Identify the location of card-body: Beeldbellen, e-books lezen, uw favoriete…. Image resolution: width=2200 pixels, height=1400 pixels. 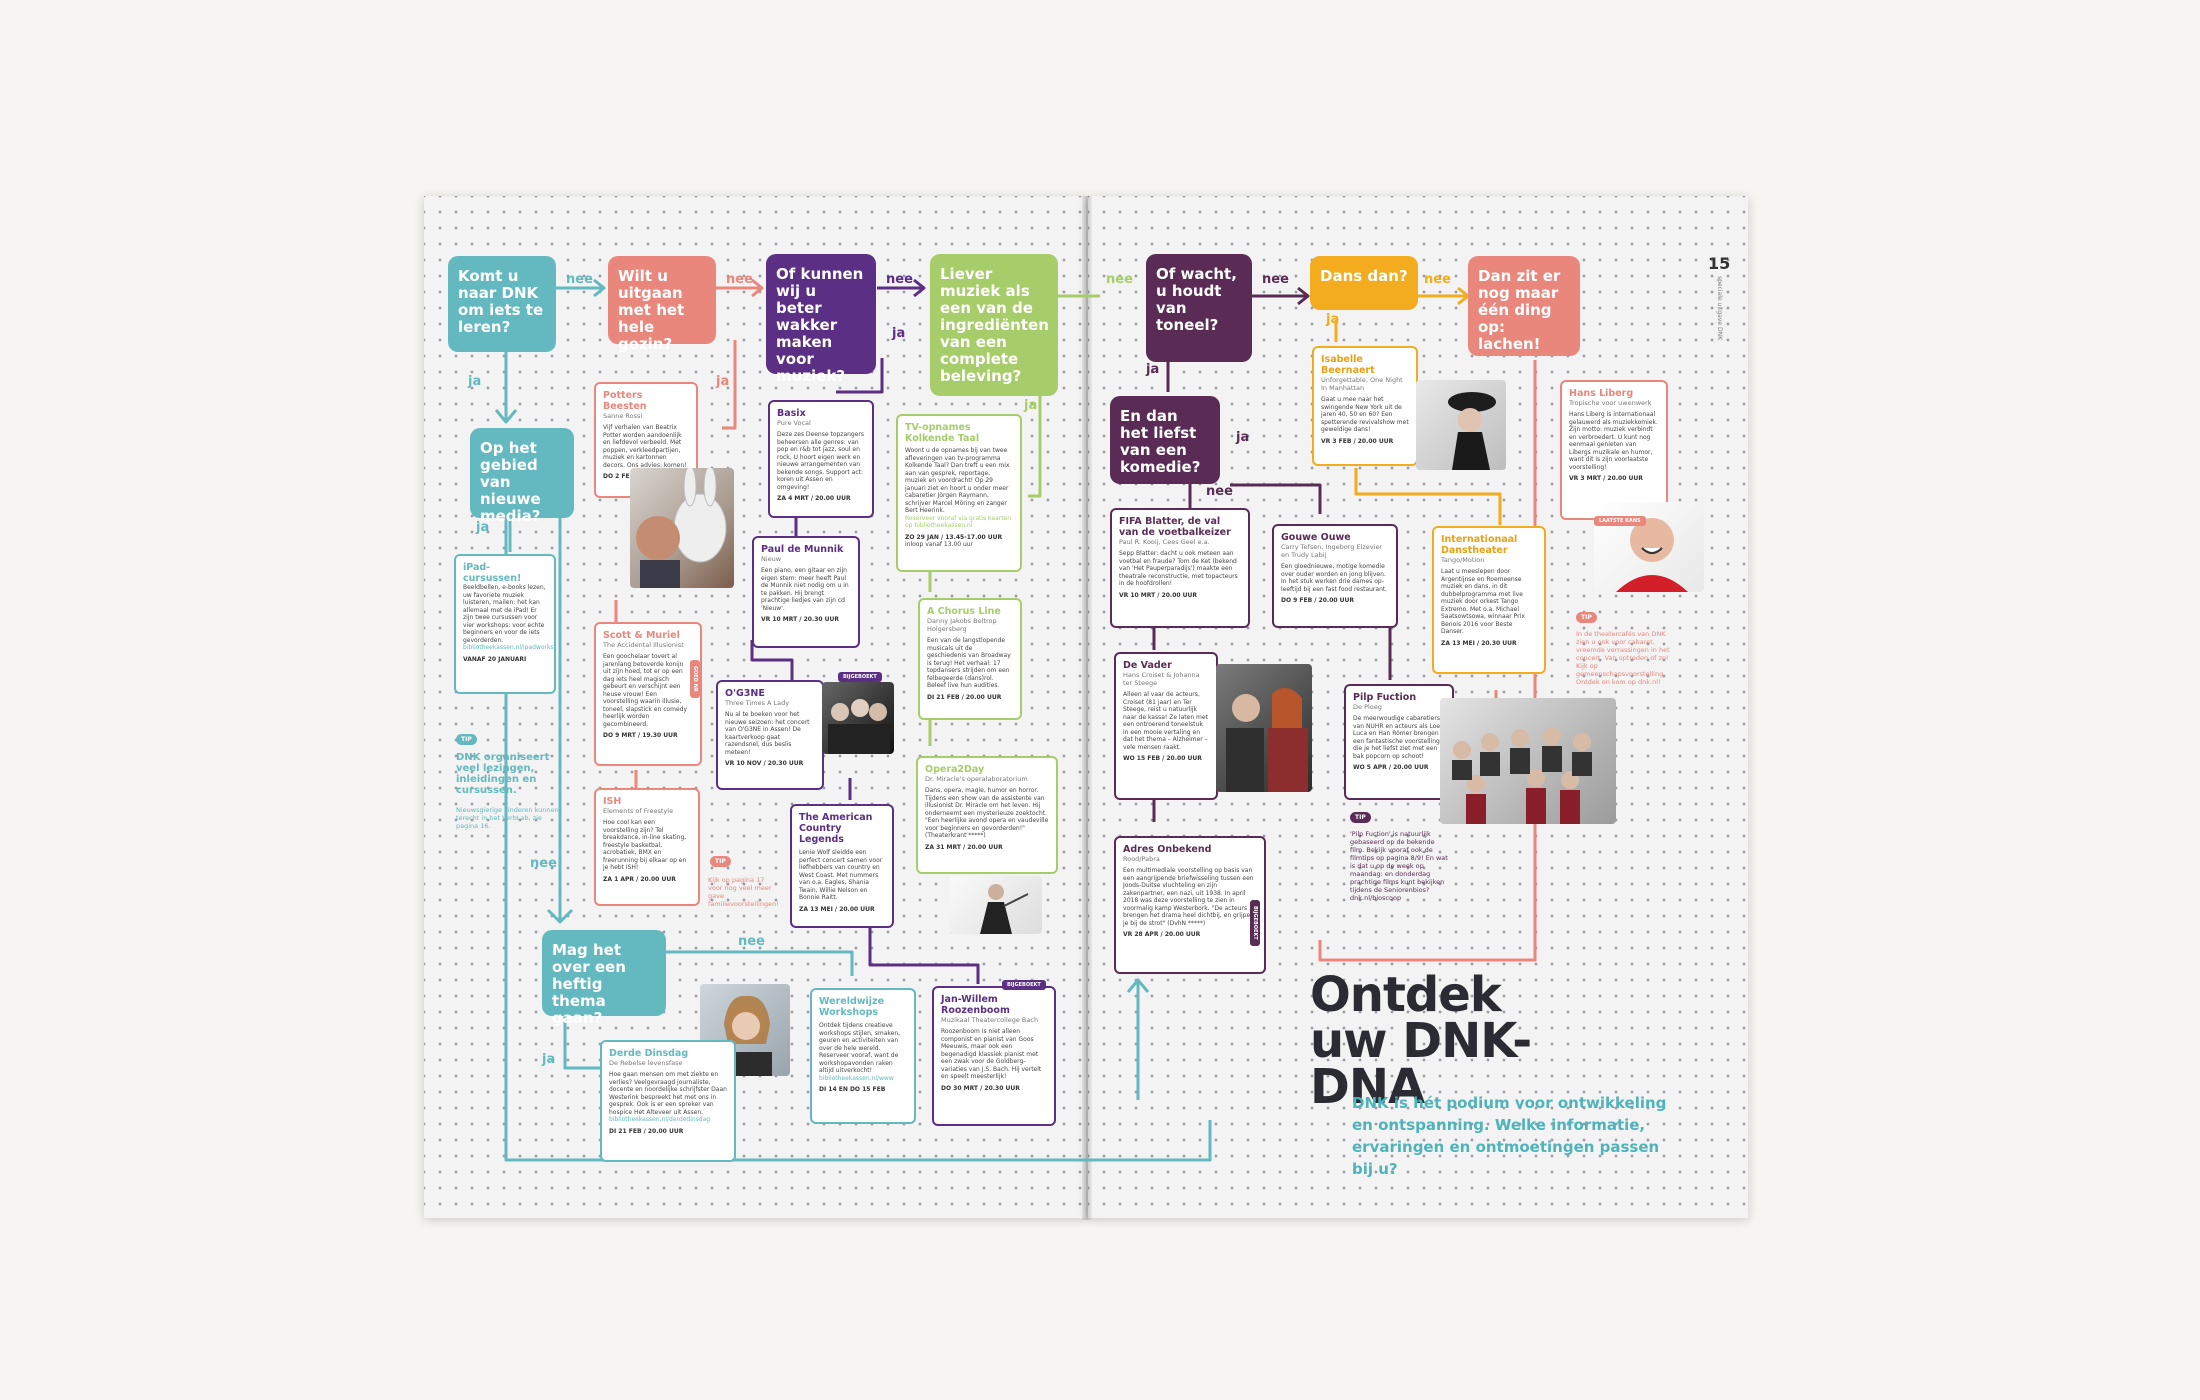
(504, 614).